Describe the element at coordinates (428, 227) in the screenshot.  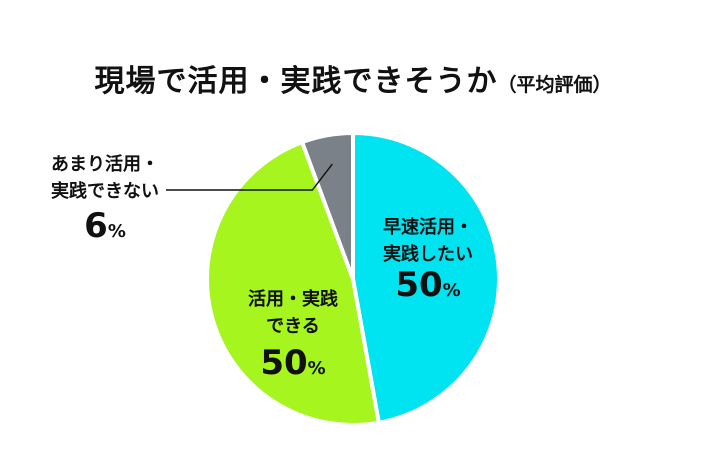
I see `slice-label-1-line-1: 早速活用・` at that location.